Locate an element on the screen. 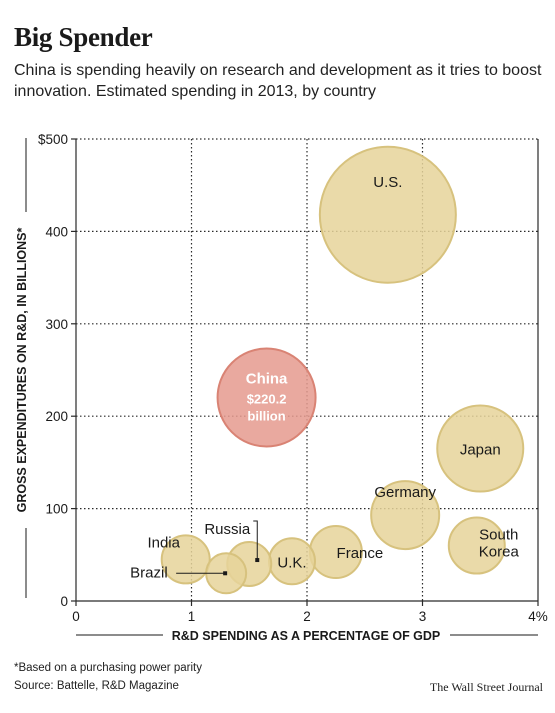 The image size is (555, 713). x-tick-label: 4% is located at coordinates (538, 616).